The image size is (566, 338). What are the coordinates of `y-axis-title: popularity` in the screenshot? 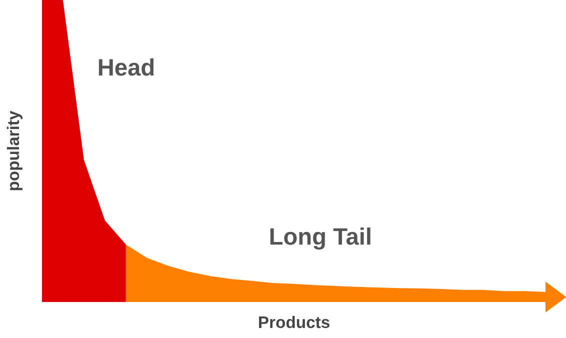 It's located at (14, 150).